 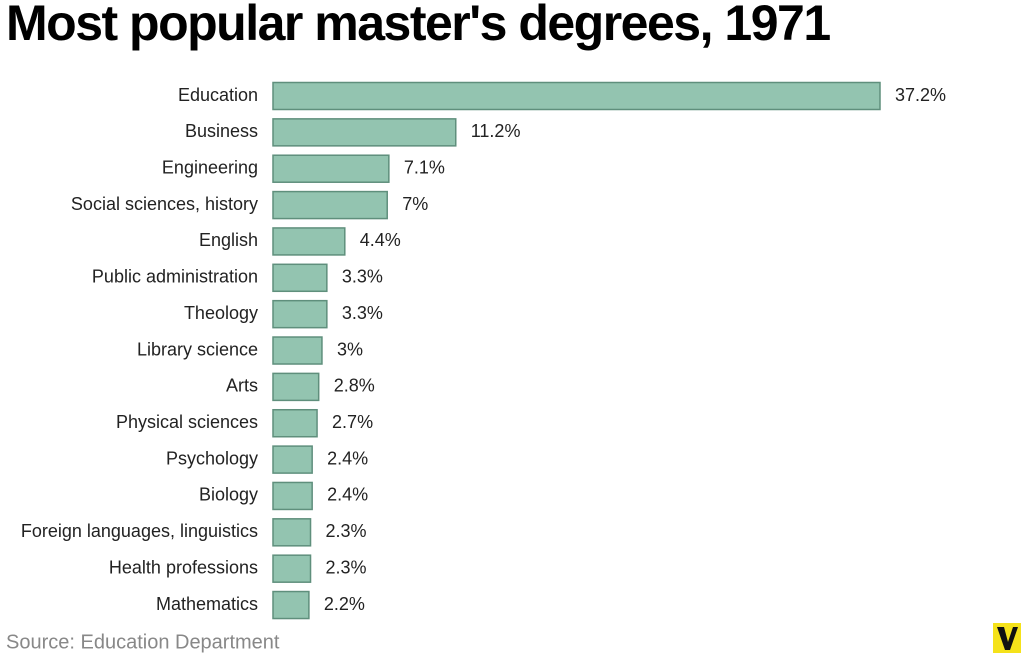 I want to click on category-label: Mathematics, so click(x=207, y=604).